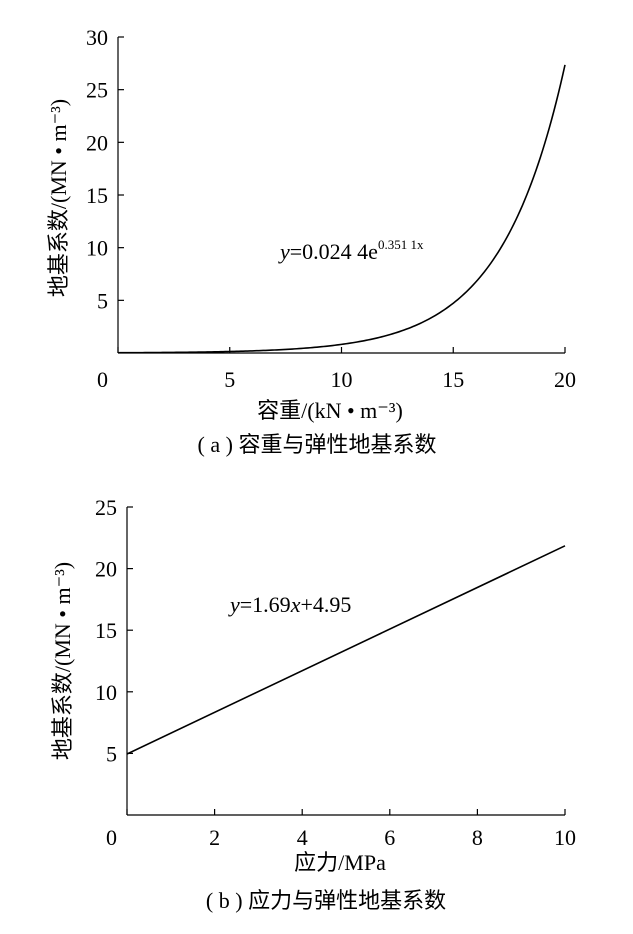 The height and width of the screenshot is (934, 633). I want to click on x-tick-label: 6, so click(389, 837).